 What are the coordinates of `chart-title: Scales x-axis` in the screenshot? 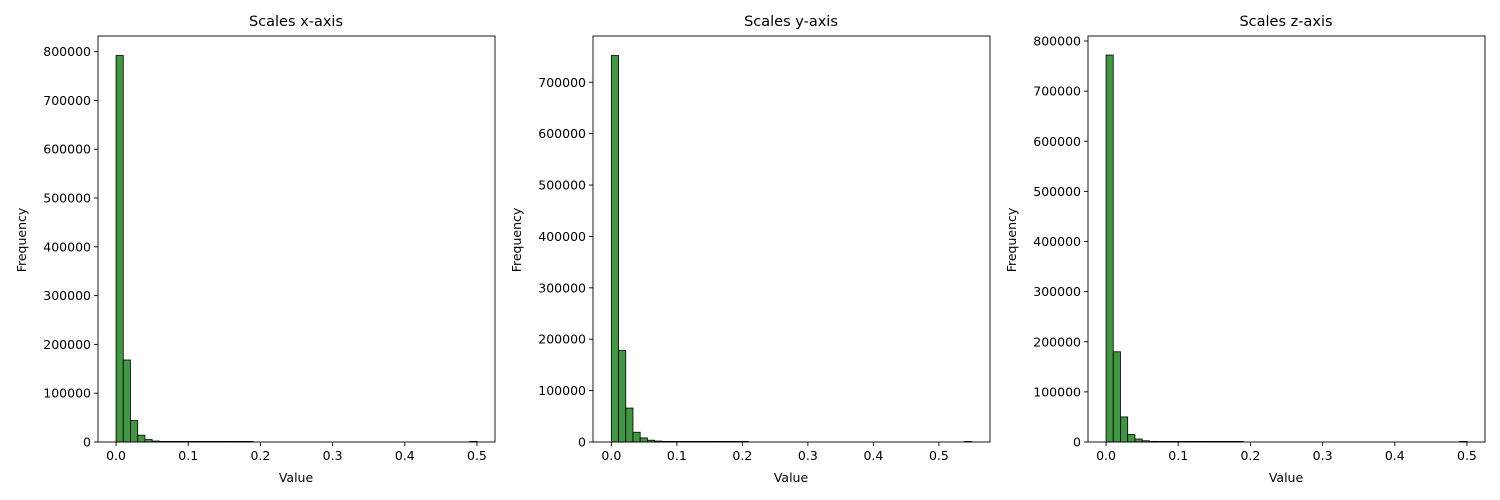 It's located at (296, 22).